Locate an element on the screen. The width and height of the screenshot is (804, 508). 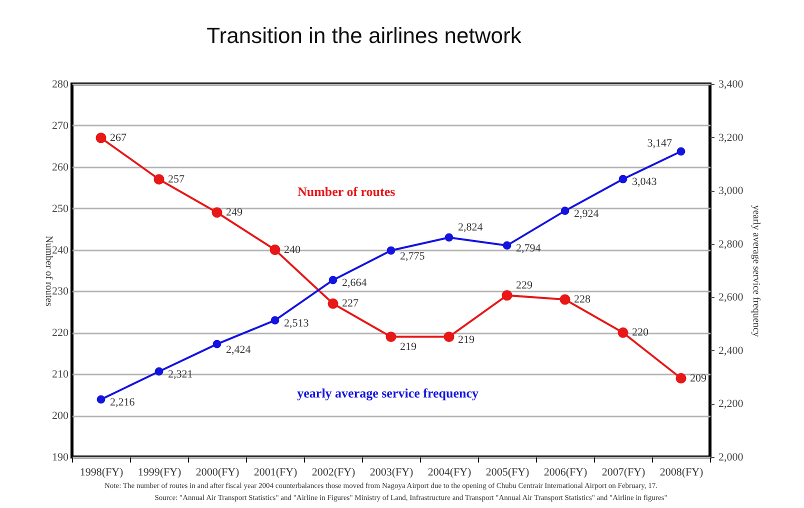
x-tick-label: 2007(FY) is located at coordinates (624, 472).